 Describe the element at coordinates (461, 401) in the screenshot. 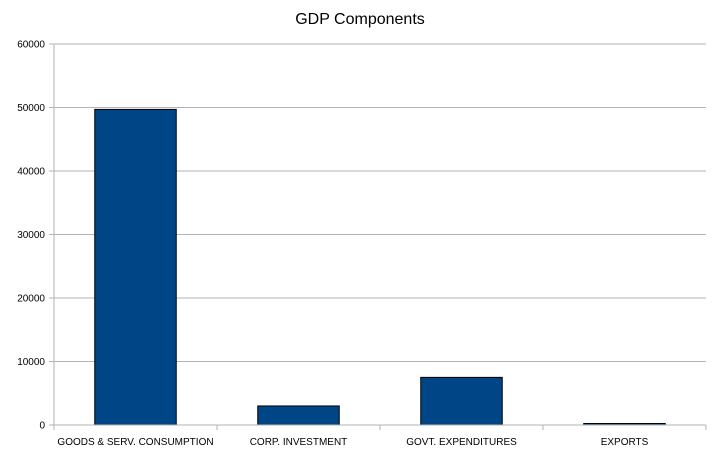

I see `bar-govt-expenditures` at that location.